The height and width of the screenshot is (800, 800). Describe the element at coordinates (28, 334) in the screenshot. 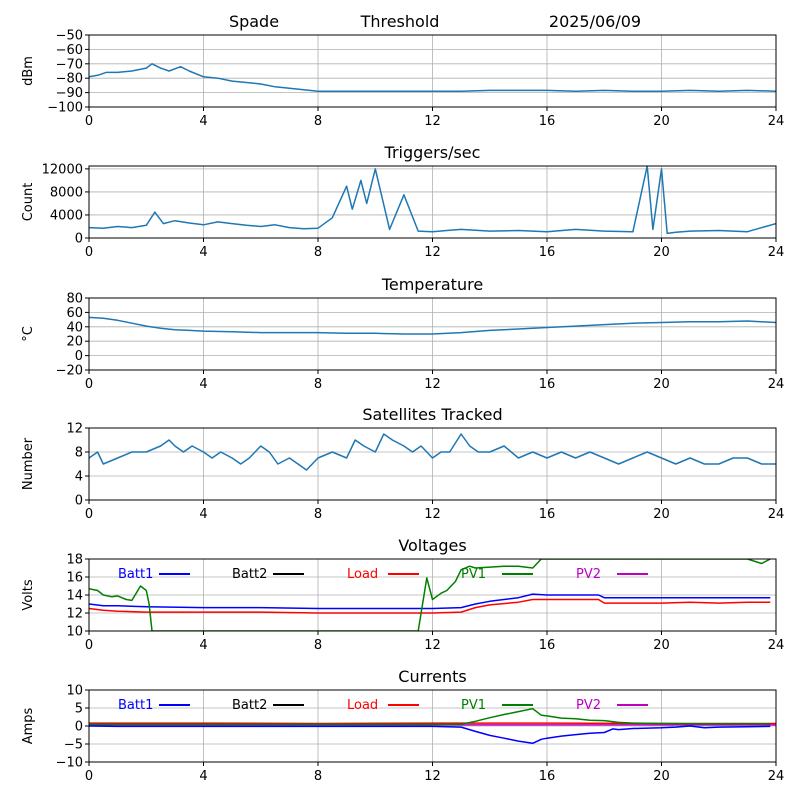

I see `y-axis-label: °C` at that location.